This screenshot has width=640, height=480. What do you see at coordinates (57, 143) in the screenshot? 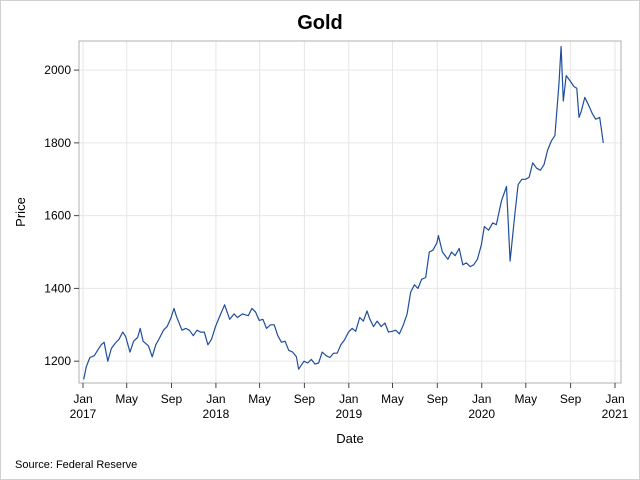
I see `y-tick-label: 1800` at bounding box center [57, 143].